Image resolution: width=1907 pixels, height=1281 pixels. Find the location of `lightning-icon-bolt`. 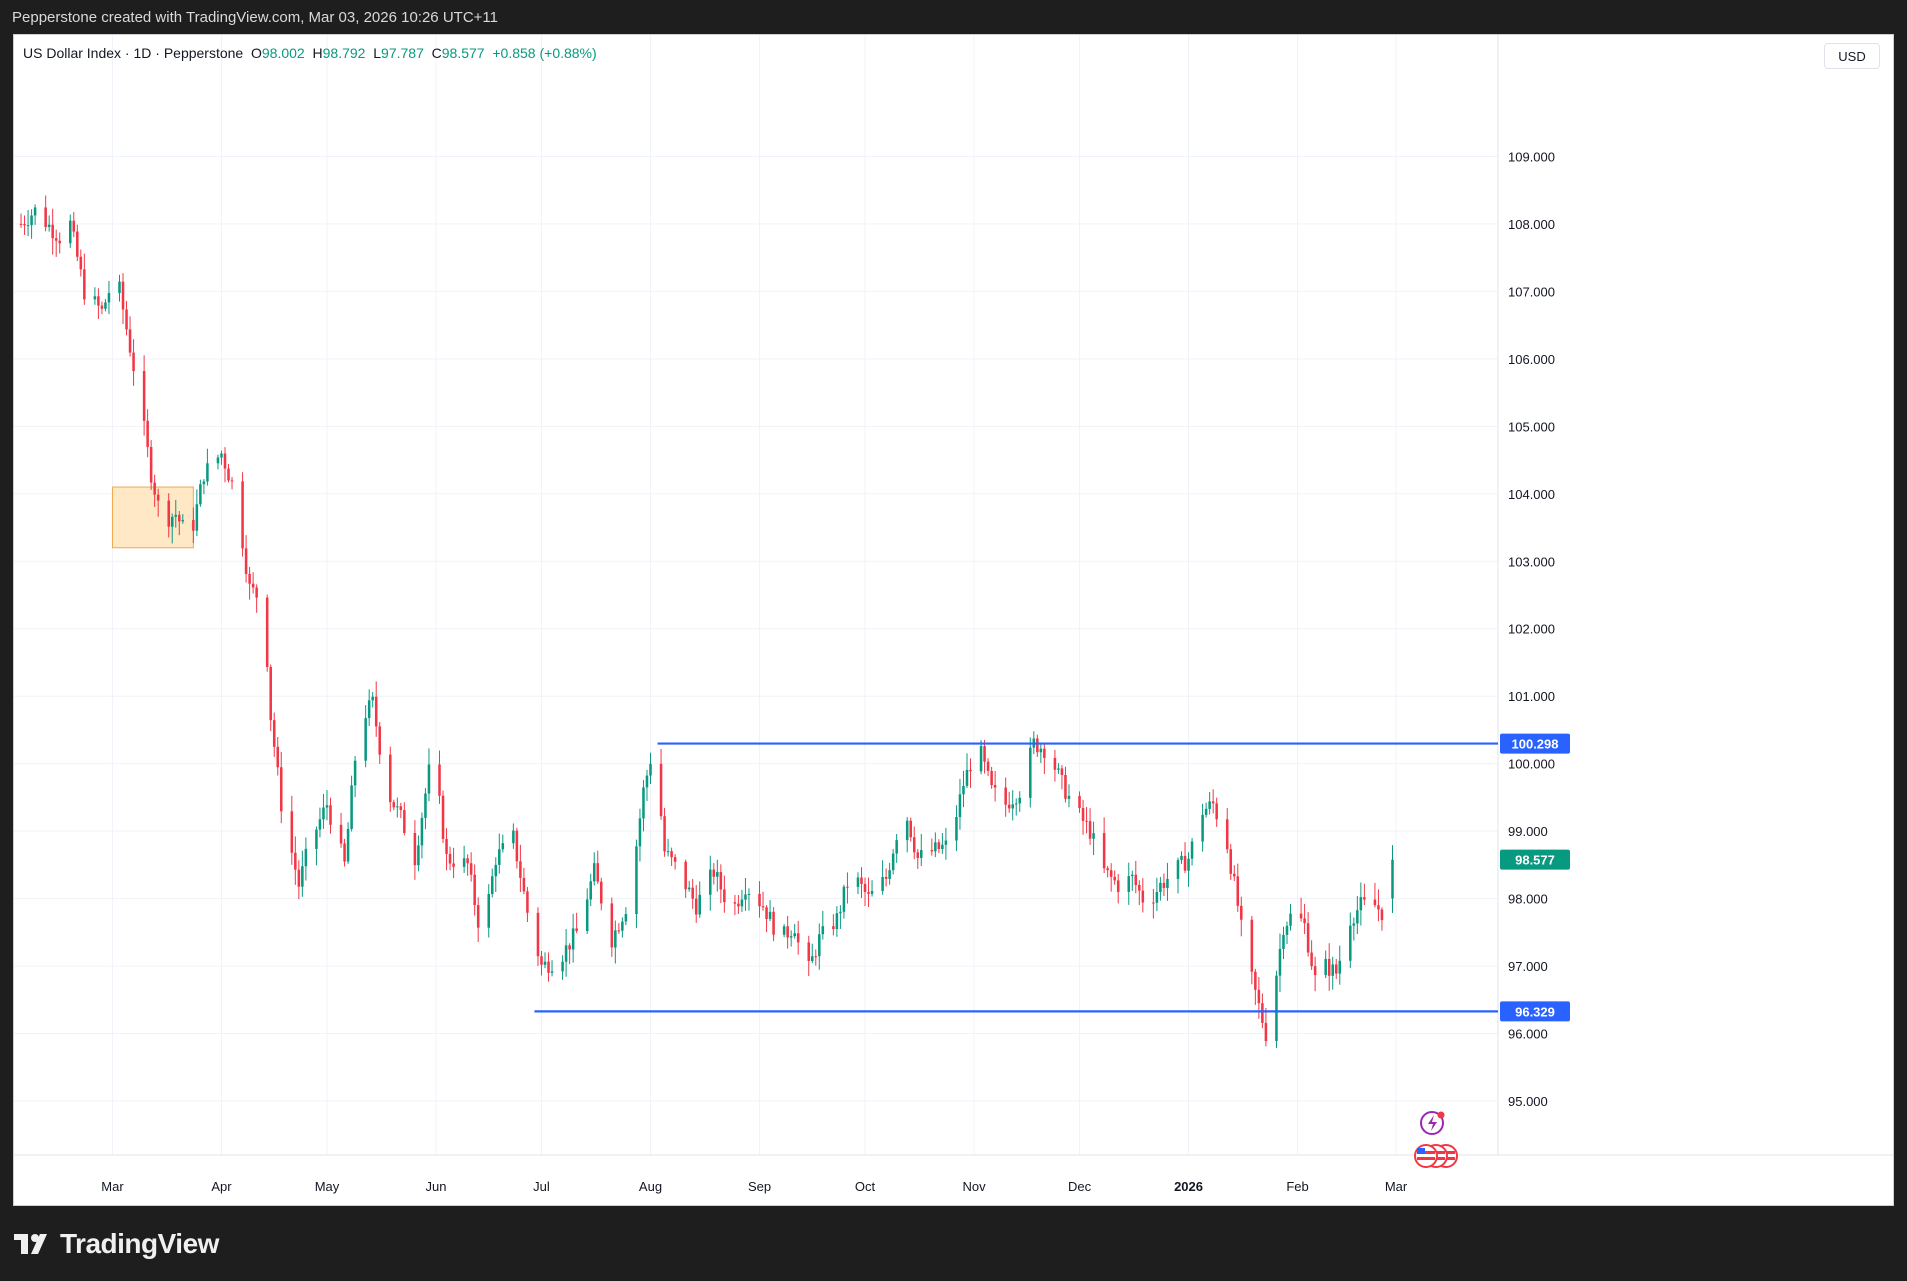

lightning-icon-bolt is located at coordinates (1432, 1123).